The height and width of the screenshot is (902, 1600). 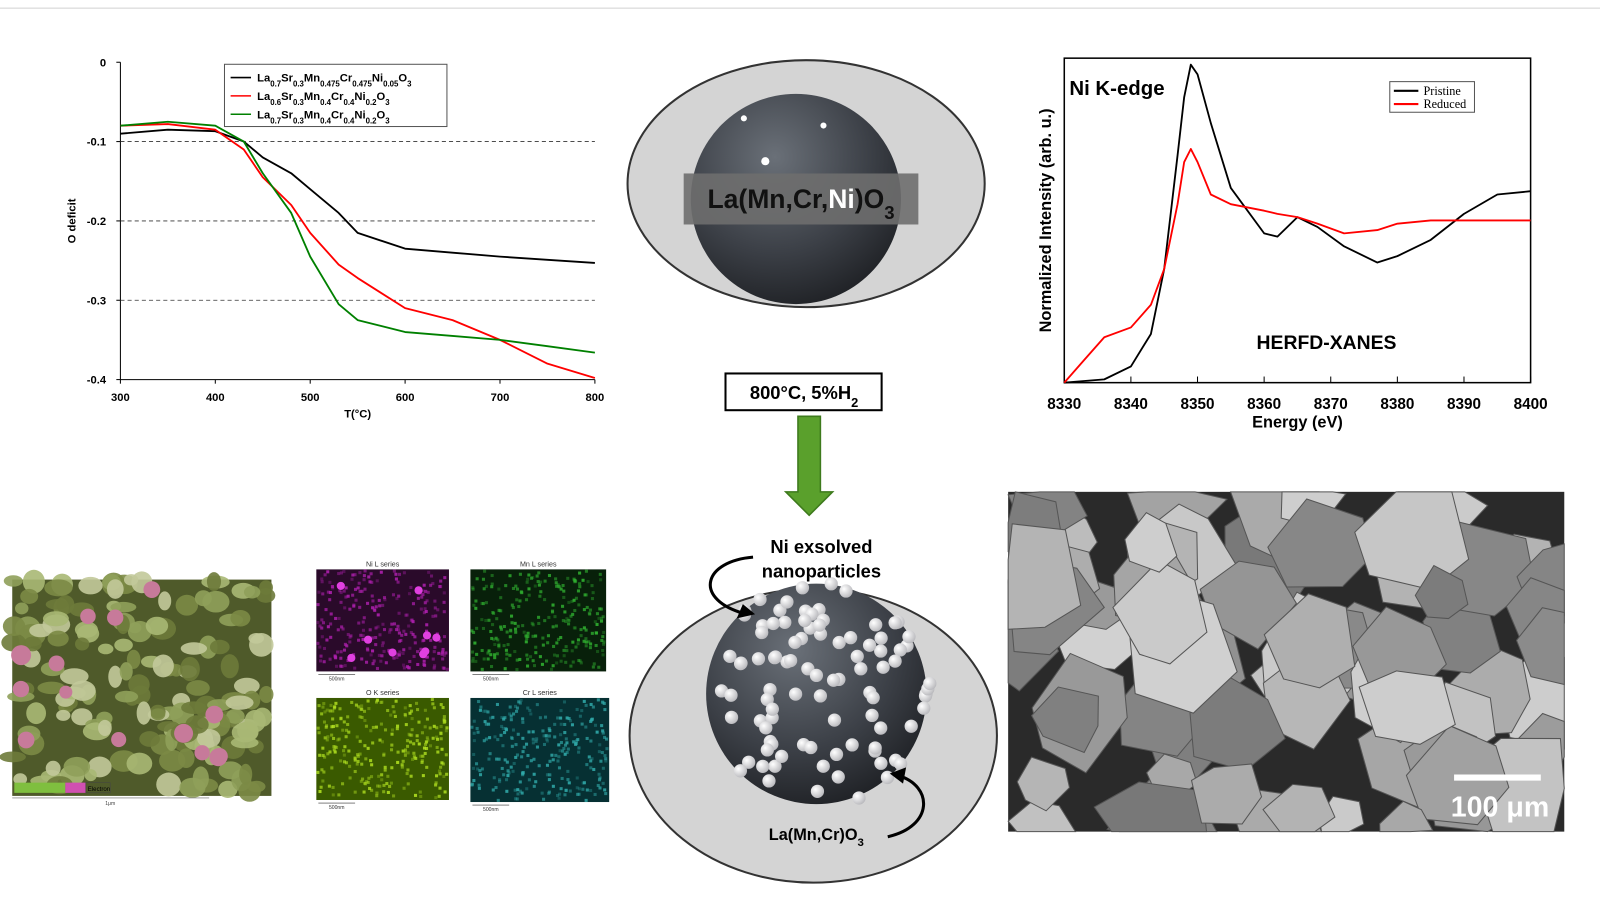 What do you see at coordinates (540, 750) in the screenshot?
I see `map-bg` at bounding box center [540, 750].